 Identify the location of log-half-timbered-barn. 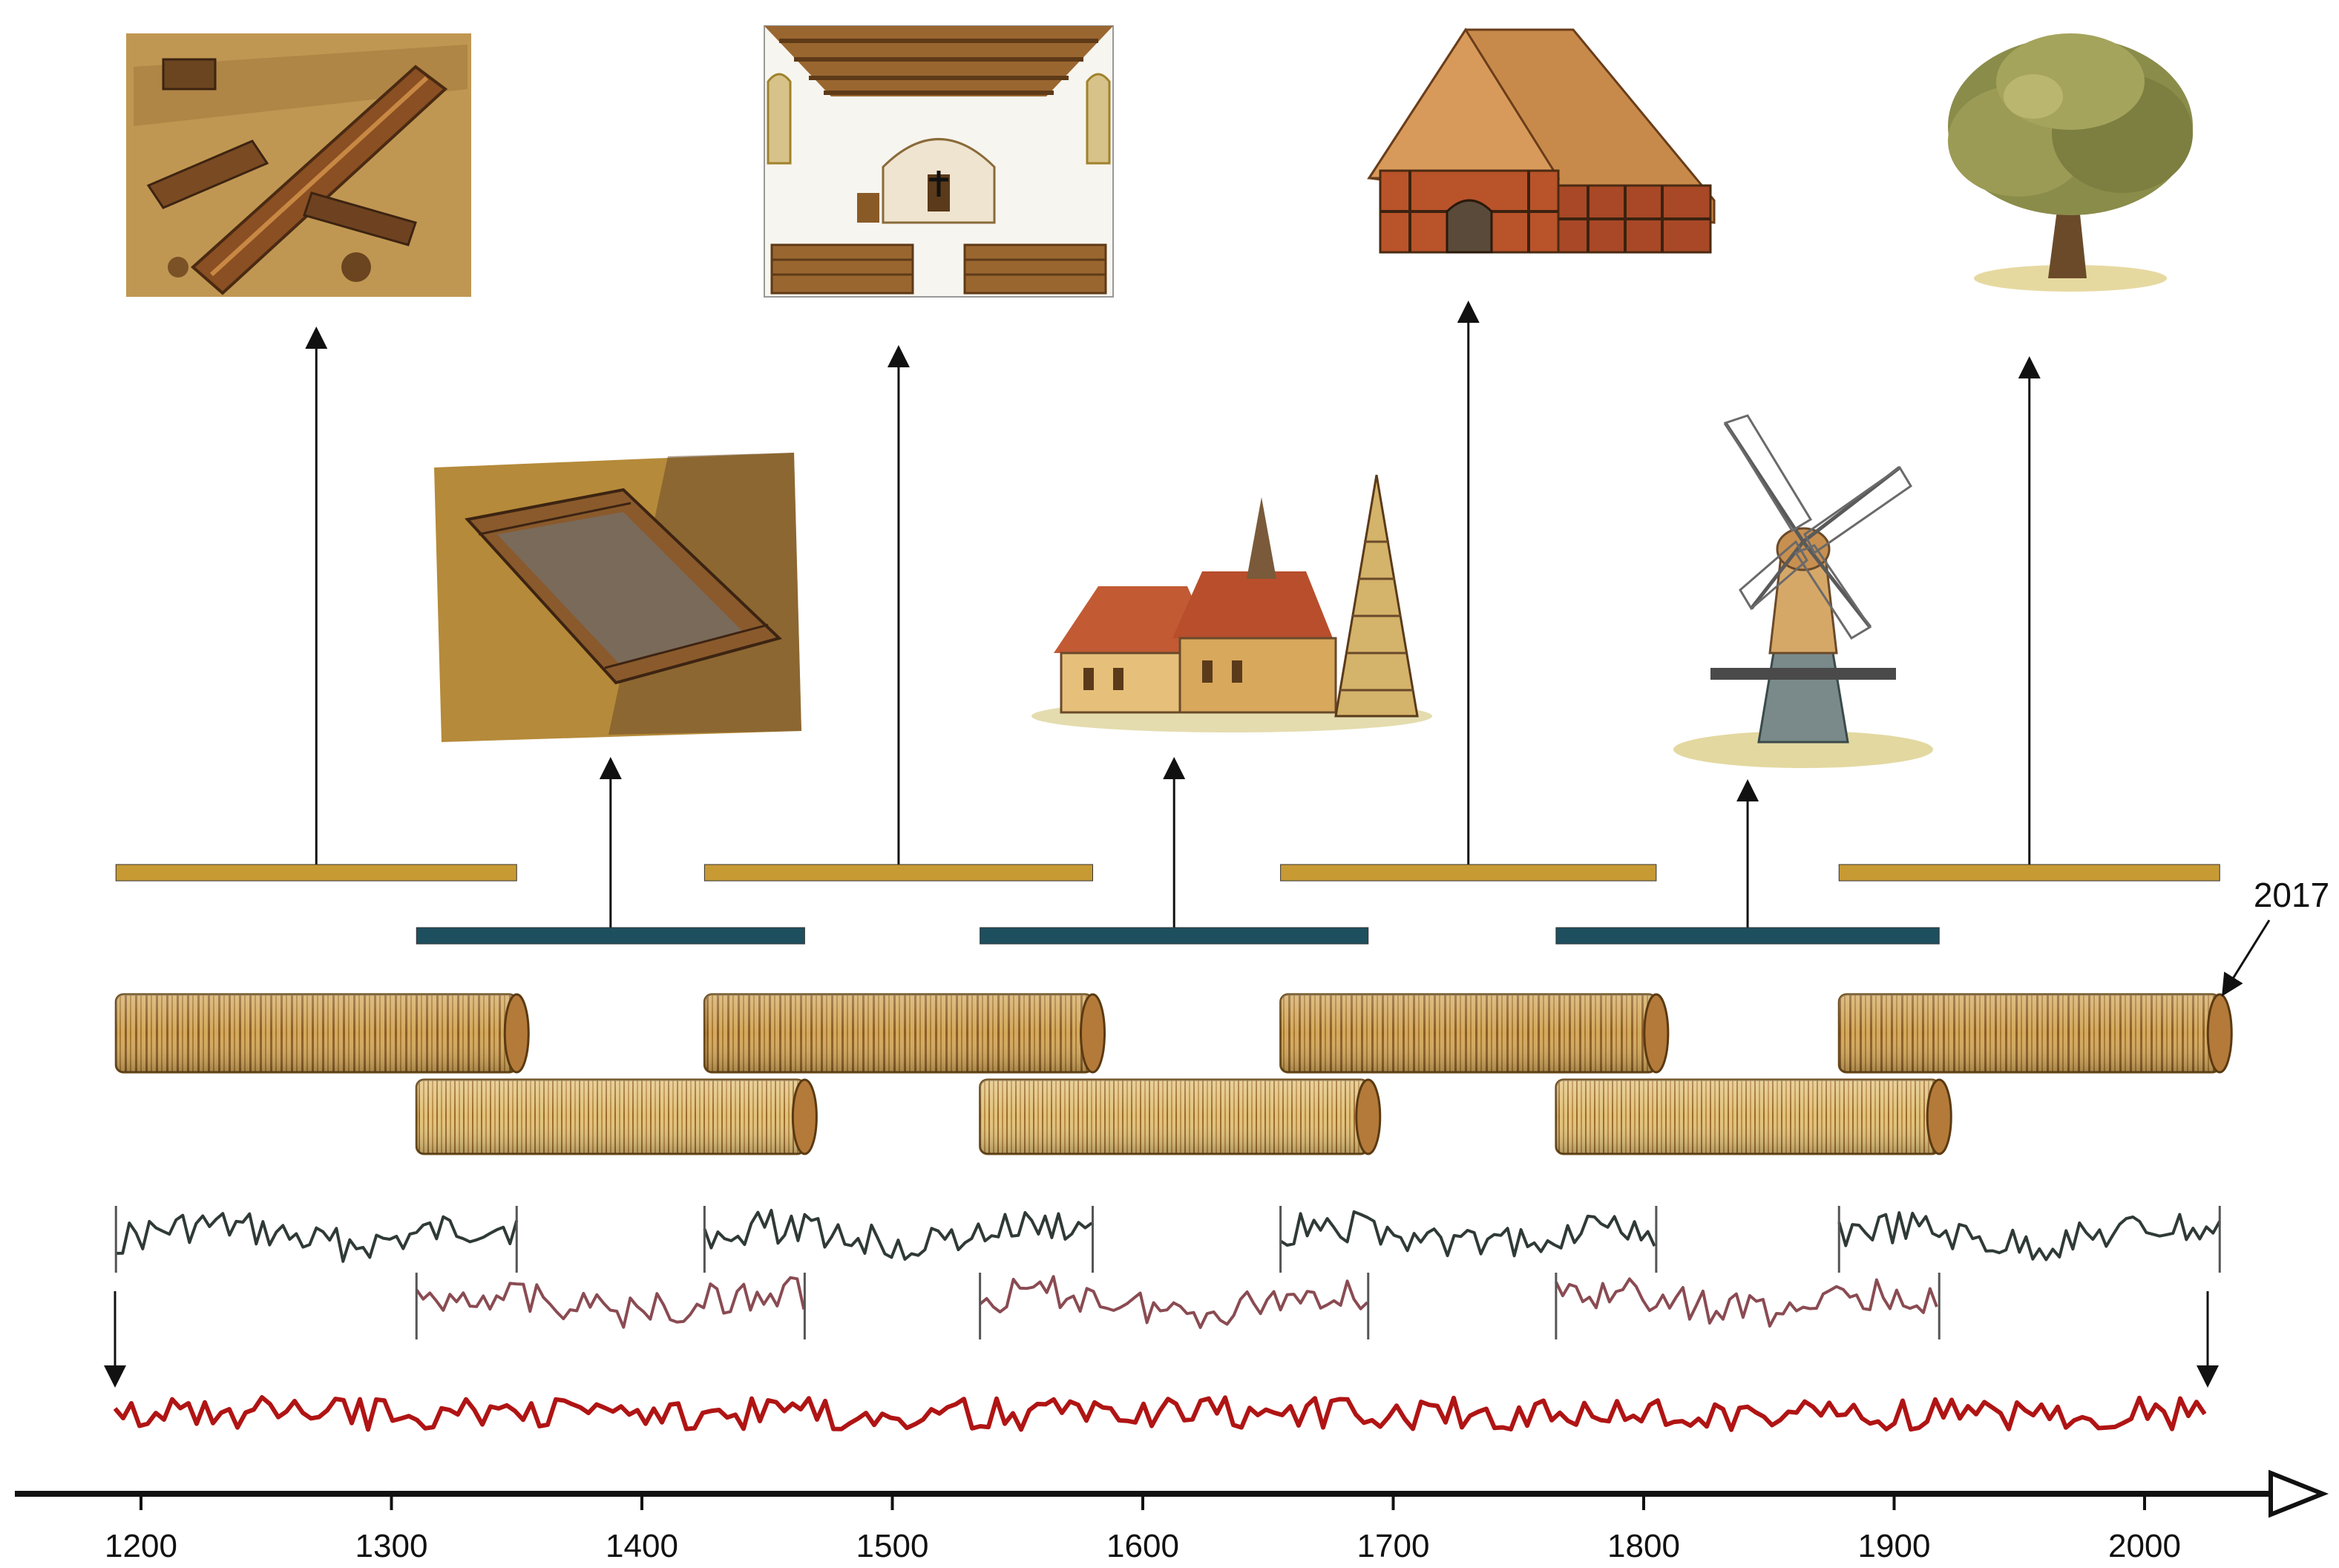
(1474, 1033).